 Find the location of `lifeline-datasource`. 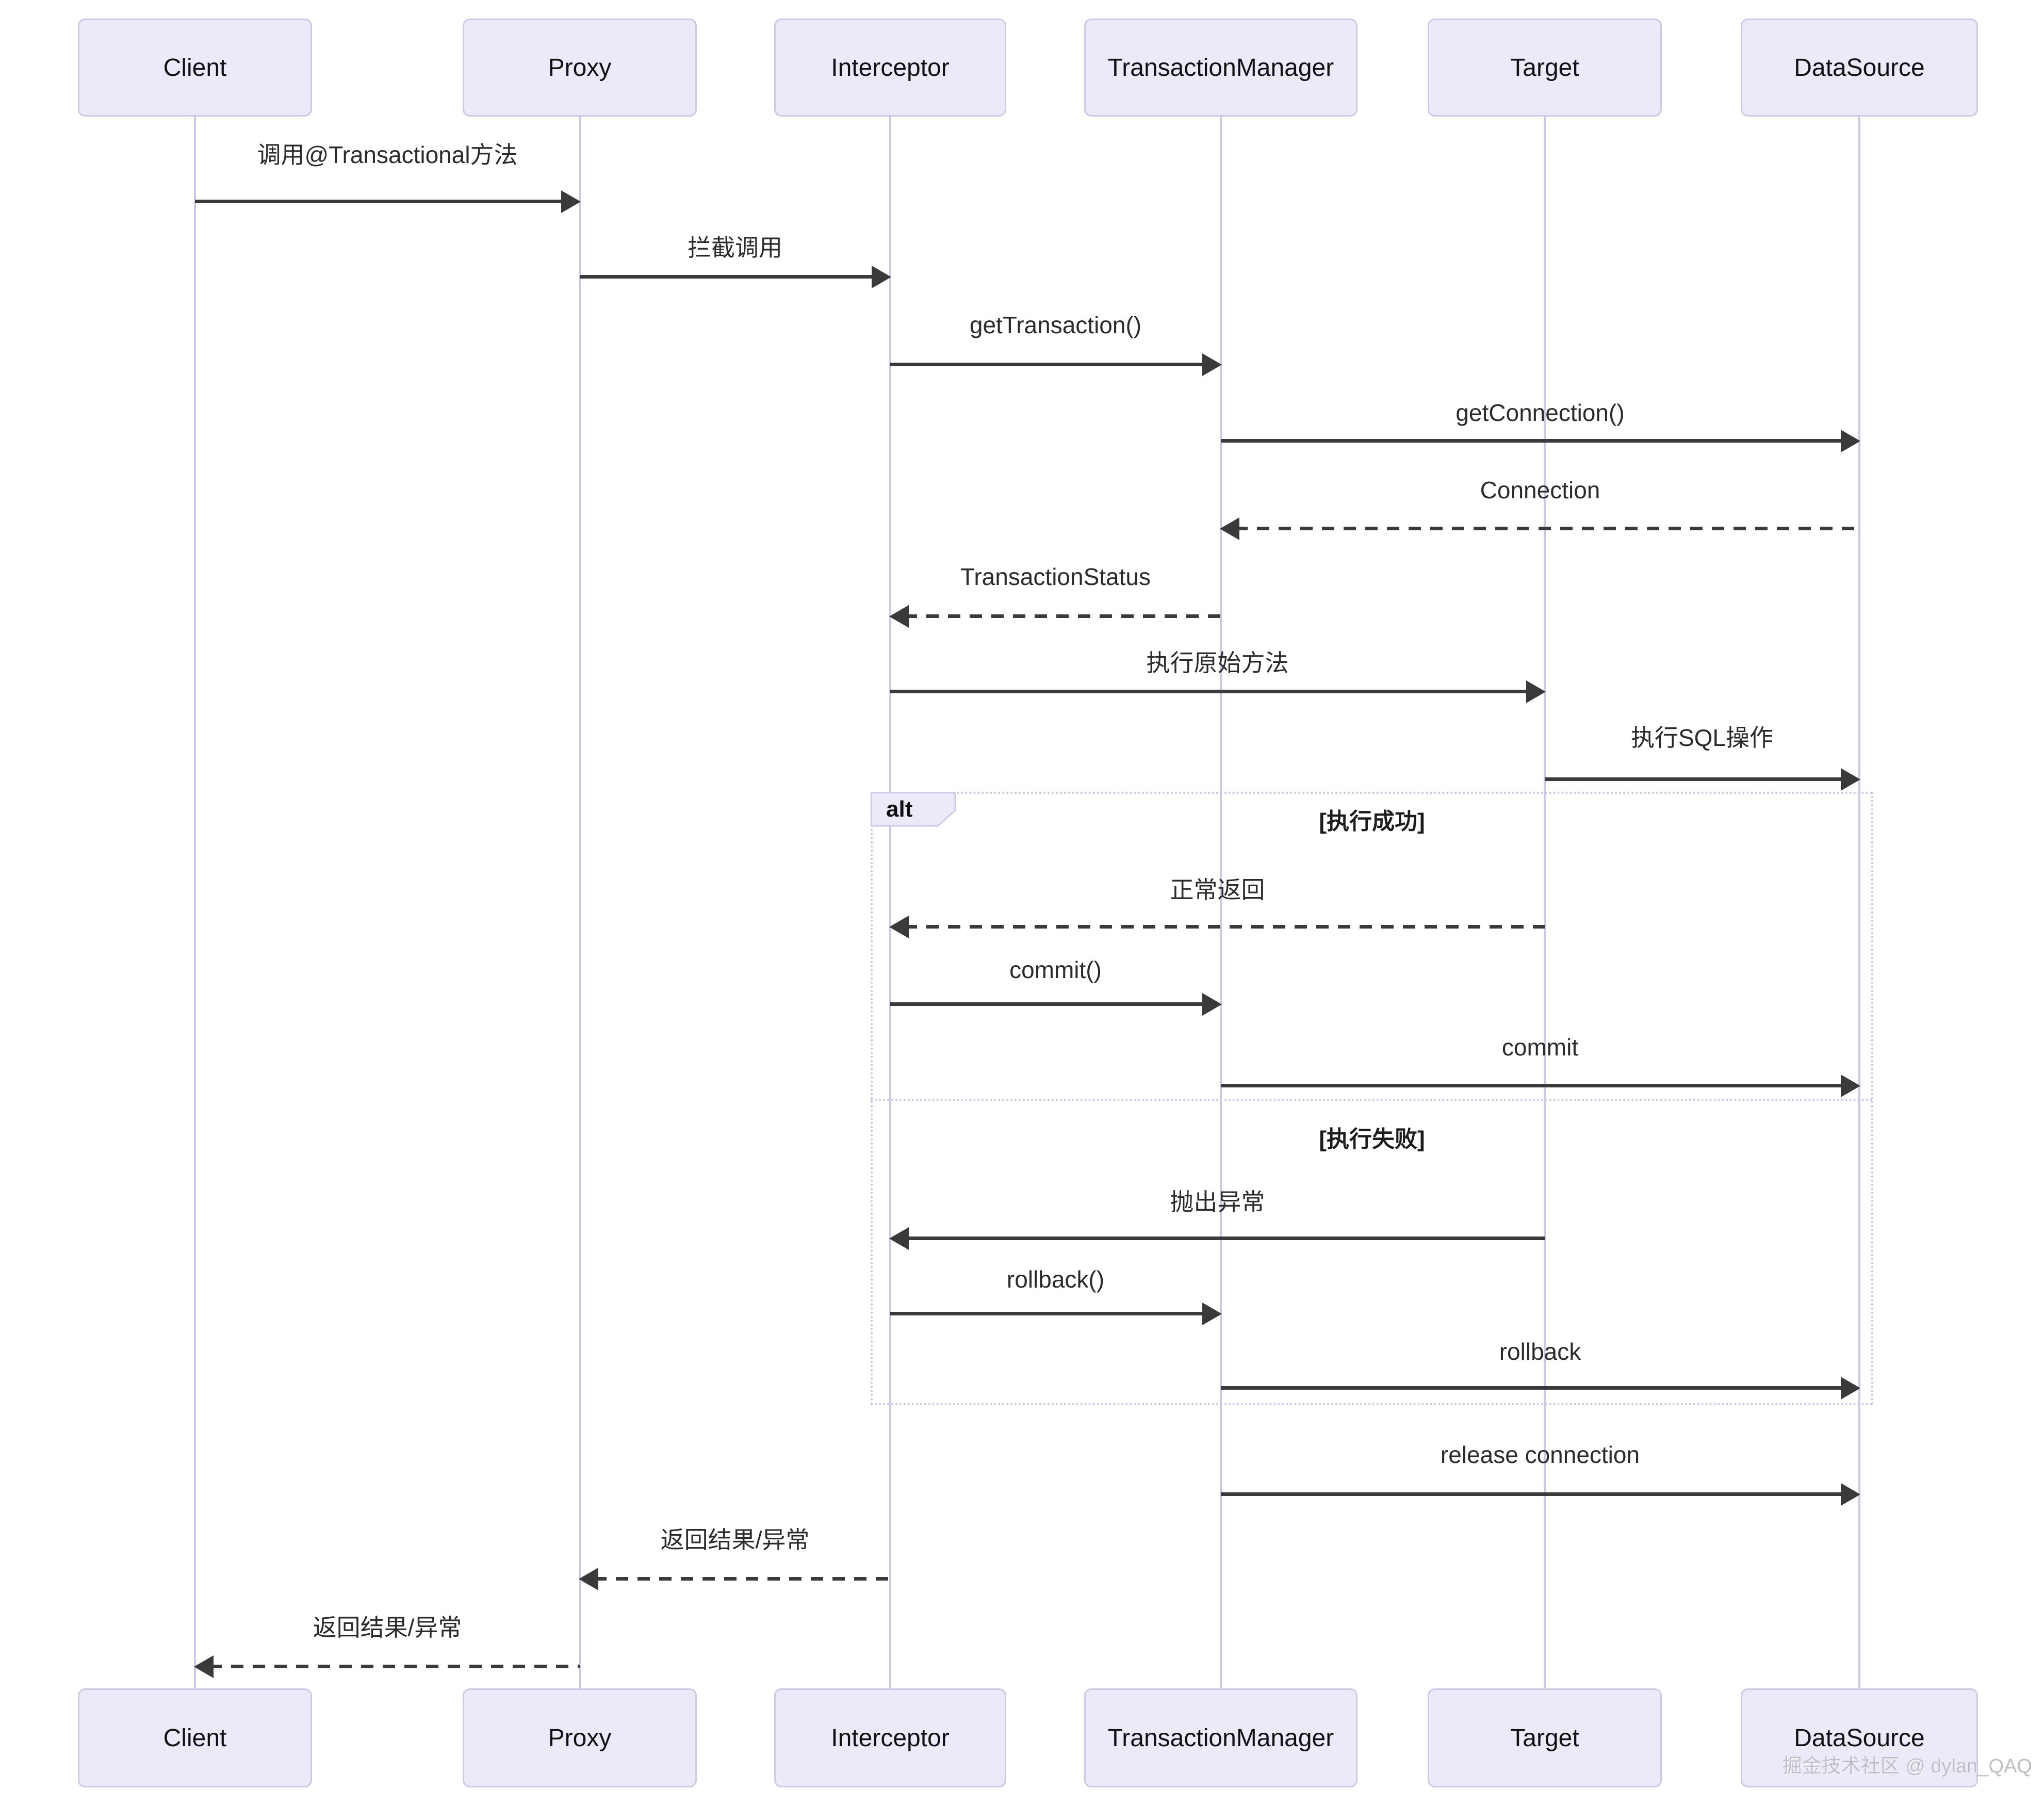

lifeline-datasource is located at coordinates (1859, 902).